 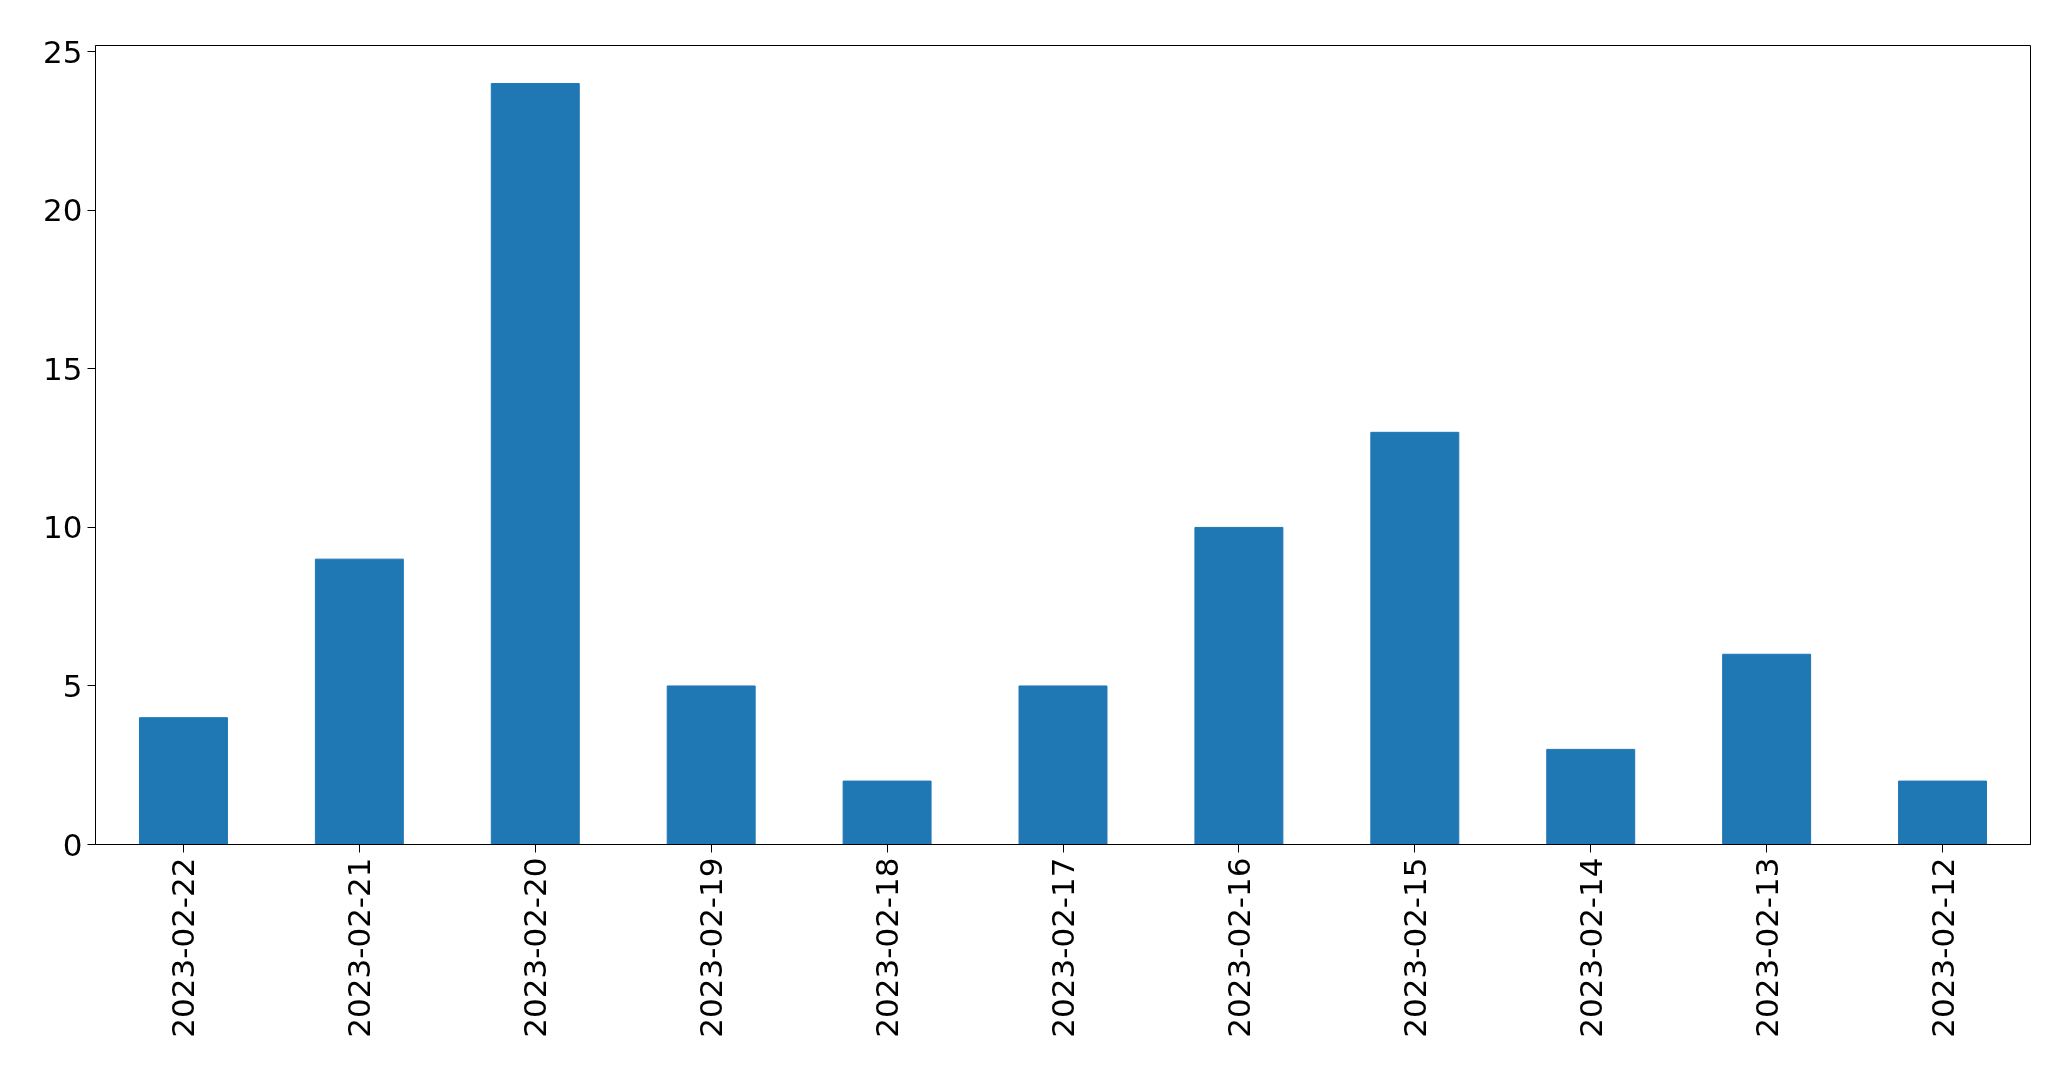 I want to click on y-tick-label: 20, so click(x=63, y=210).